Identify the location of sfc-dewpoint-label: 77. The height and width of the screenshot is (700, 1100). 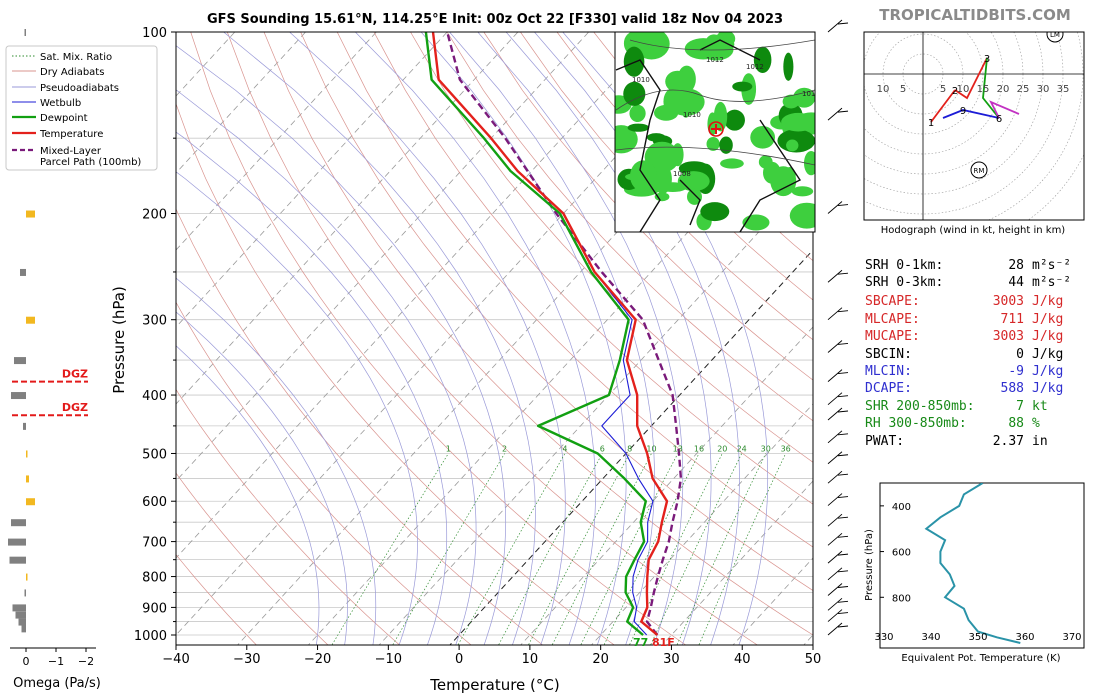
(640, 642).